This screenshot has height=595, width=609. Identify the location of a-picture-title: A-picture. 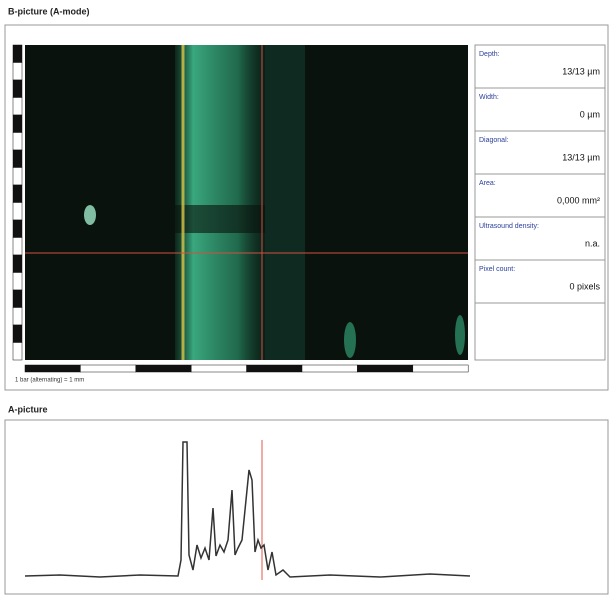
(28, 409).